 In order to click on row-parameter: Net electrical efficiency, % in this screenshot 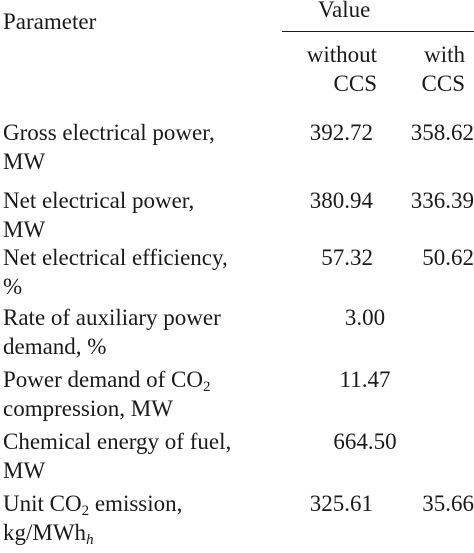, I will do `click(115, 272)`.